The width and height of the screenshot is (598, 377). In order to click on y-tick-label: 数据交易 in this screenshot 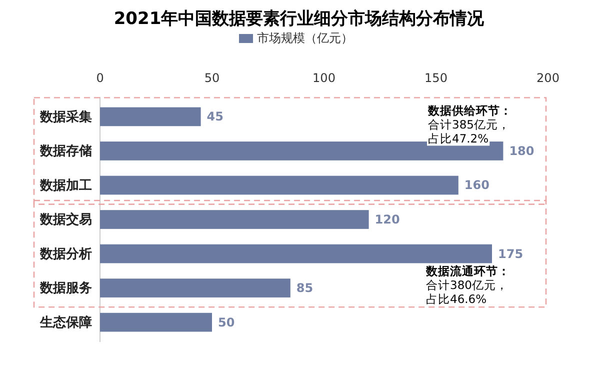, I will do `click(65, 220)`.